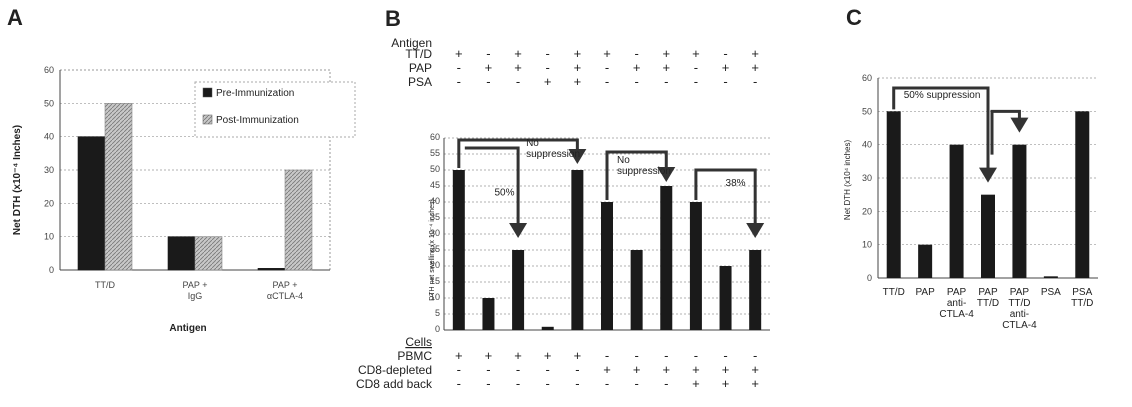  Describe the element at coordinates (208, 253) in the screenshot. I see `bar-post-immunization` at that location.